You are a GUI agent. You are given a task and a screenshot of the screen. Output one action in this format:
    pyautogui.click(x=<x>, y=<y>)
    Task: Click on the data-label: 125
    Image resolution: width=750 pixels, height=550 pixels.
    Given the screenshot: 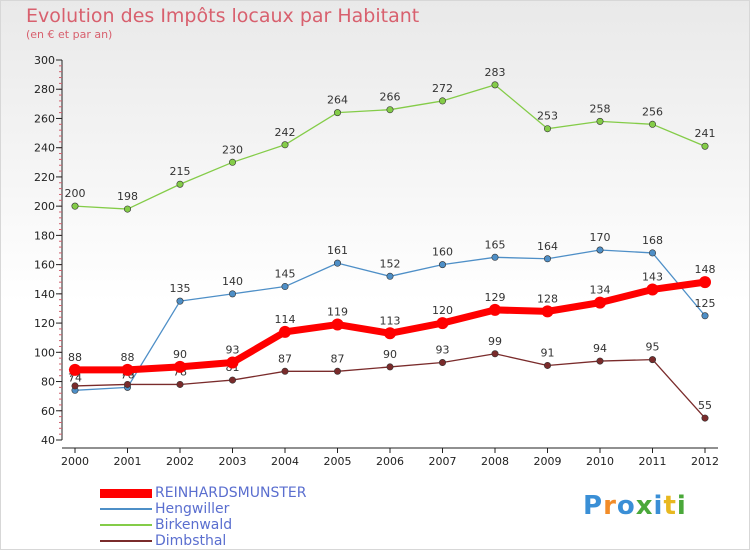 What is the action you would take?
    pyautogui.click(x=705, y=303)
    